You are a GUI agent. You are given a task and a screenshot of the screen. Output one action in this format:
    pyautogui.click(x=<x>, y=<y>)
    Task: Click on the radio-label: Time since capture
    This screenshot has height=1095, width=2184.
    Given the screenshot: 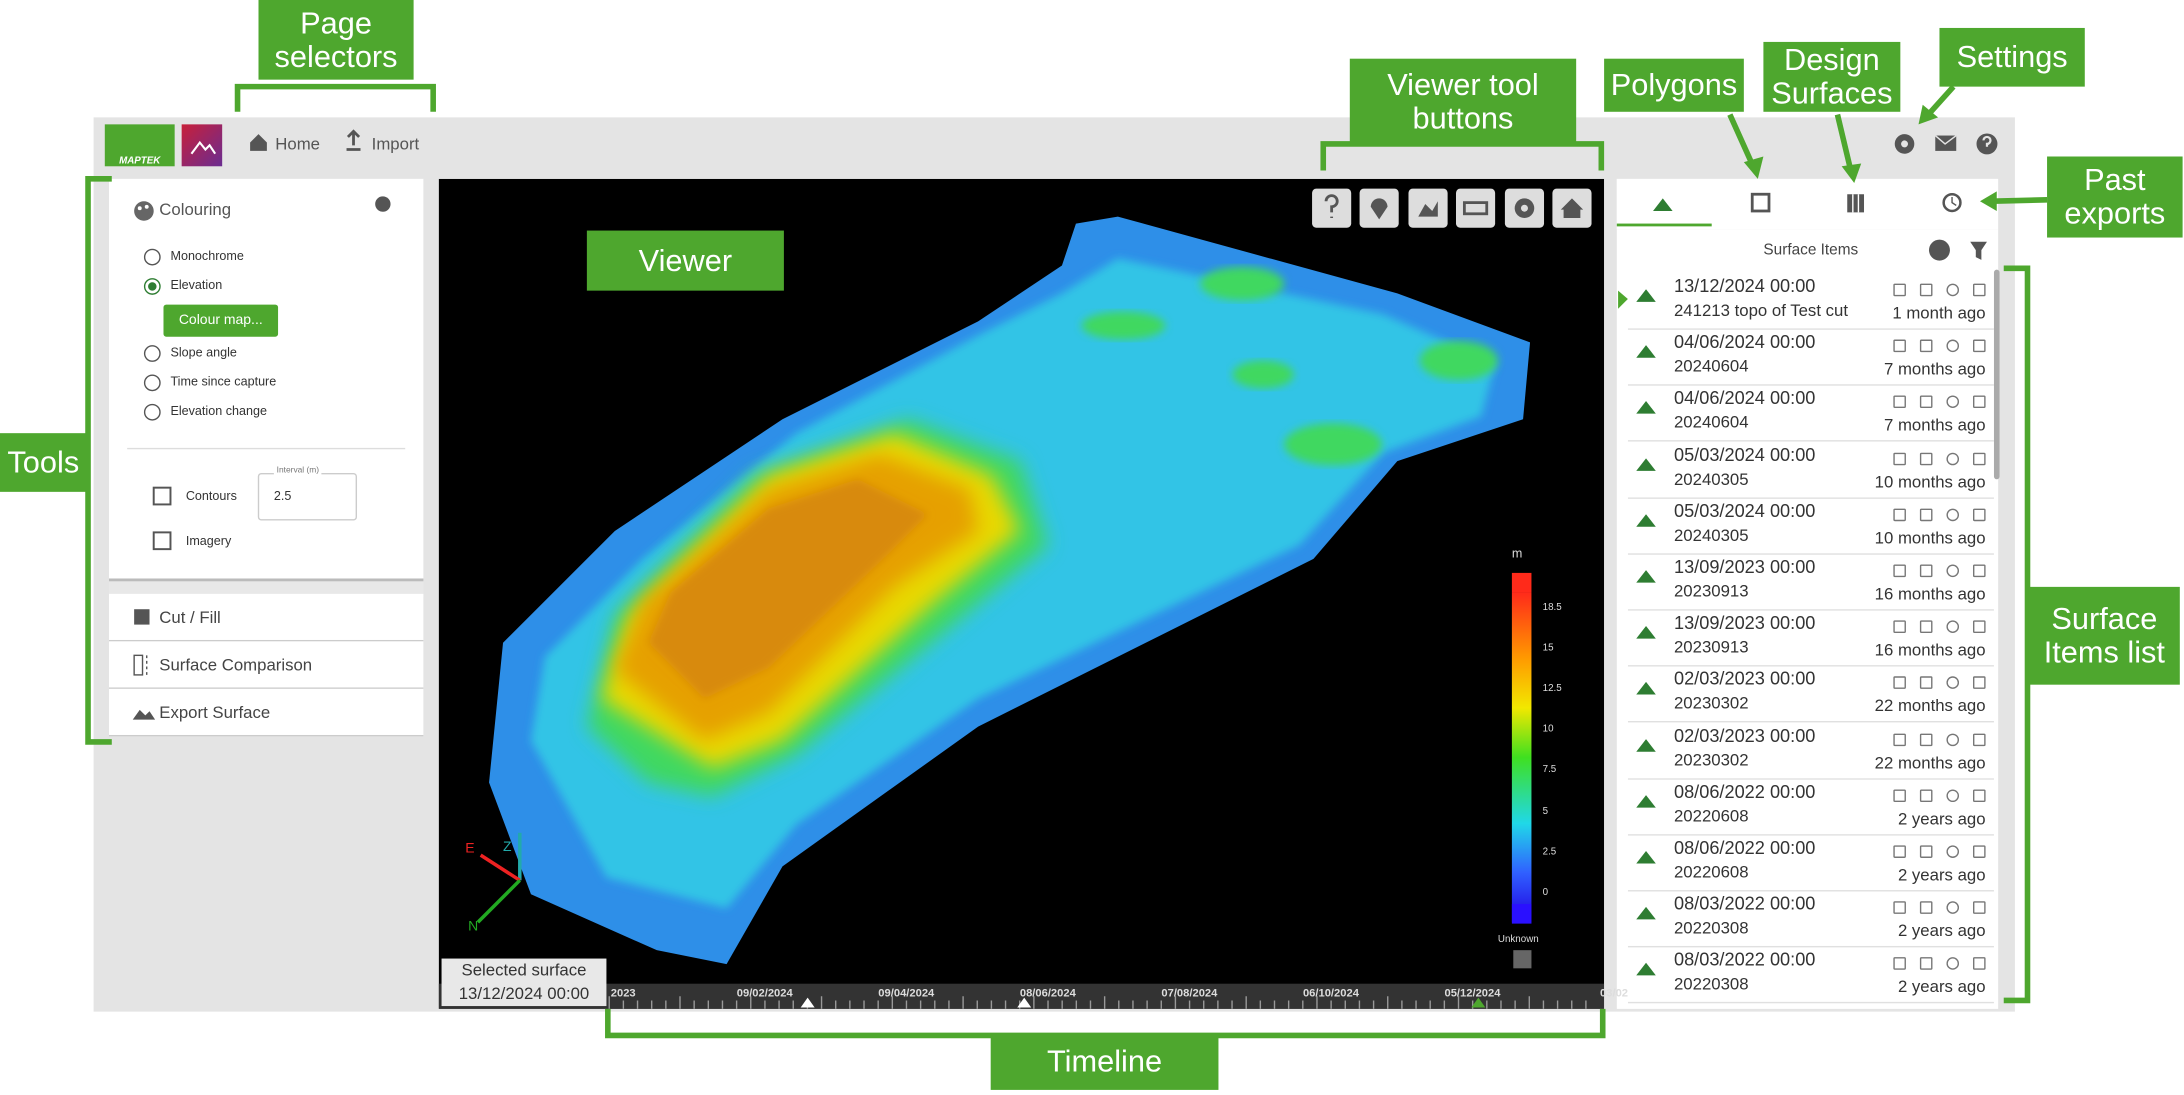 What is the action you would take?
    pyautogui.click(x=223, y=381)
    